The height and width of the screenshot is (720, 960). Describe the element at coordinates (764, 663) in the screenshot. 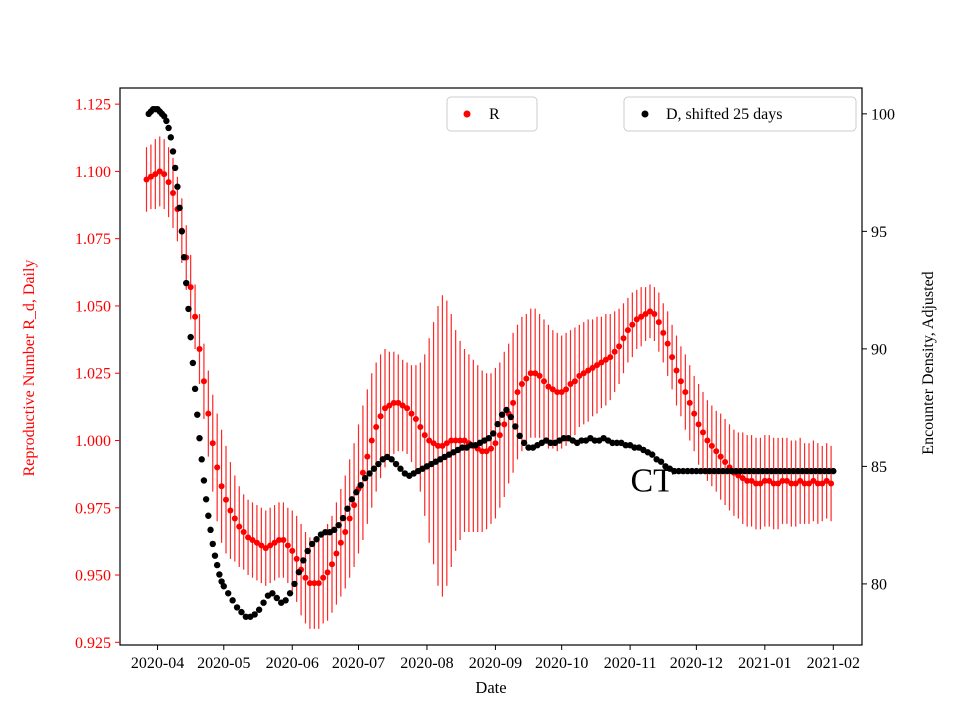

I see `x-tick-label: 2021-01` at that location.